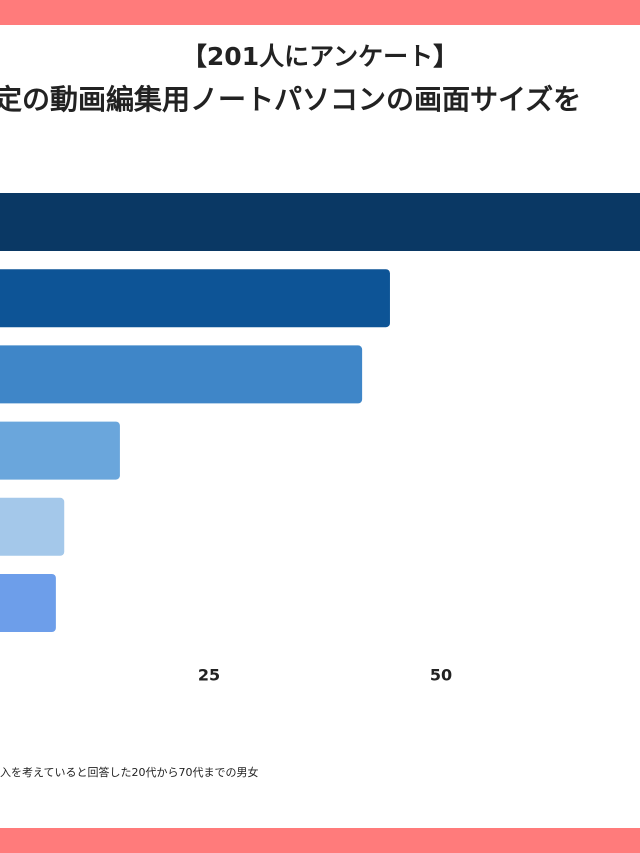  Describe the element at coordinates (209, 675) in the screenshot. I see `x-tick-label: 25` at that location.